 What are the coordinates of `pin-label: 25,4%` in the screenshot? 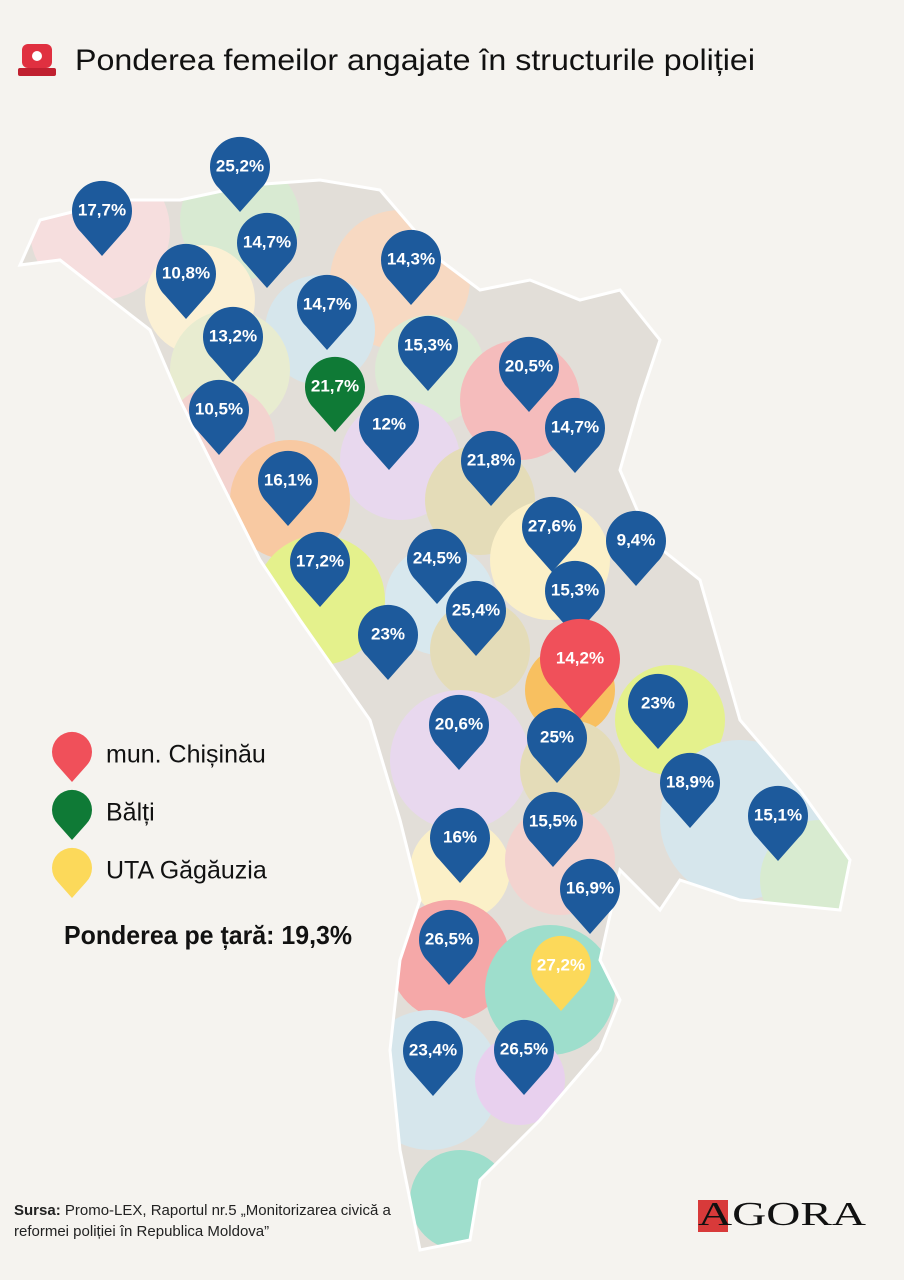 It's located at (476, 609).